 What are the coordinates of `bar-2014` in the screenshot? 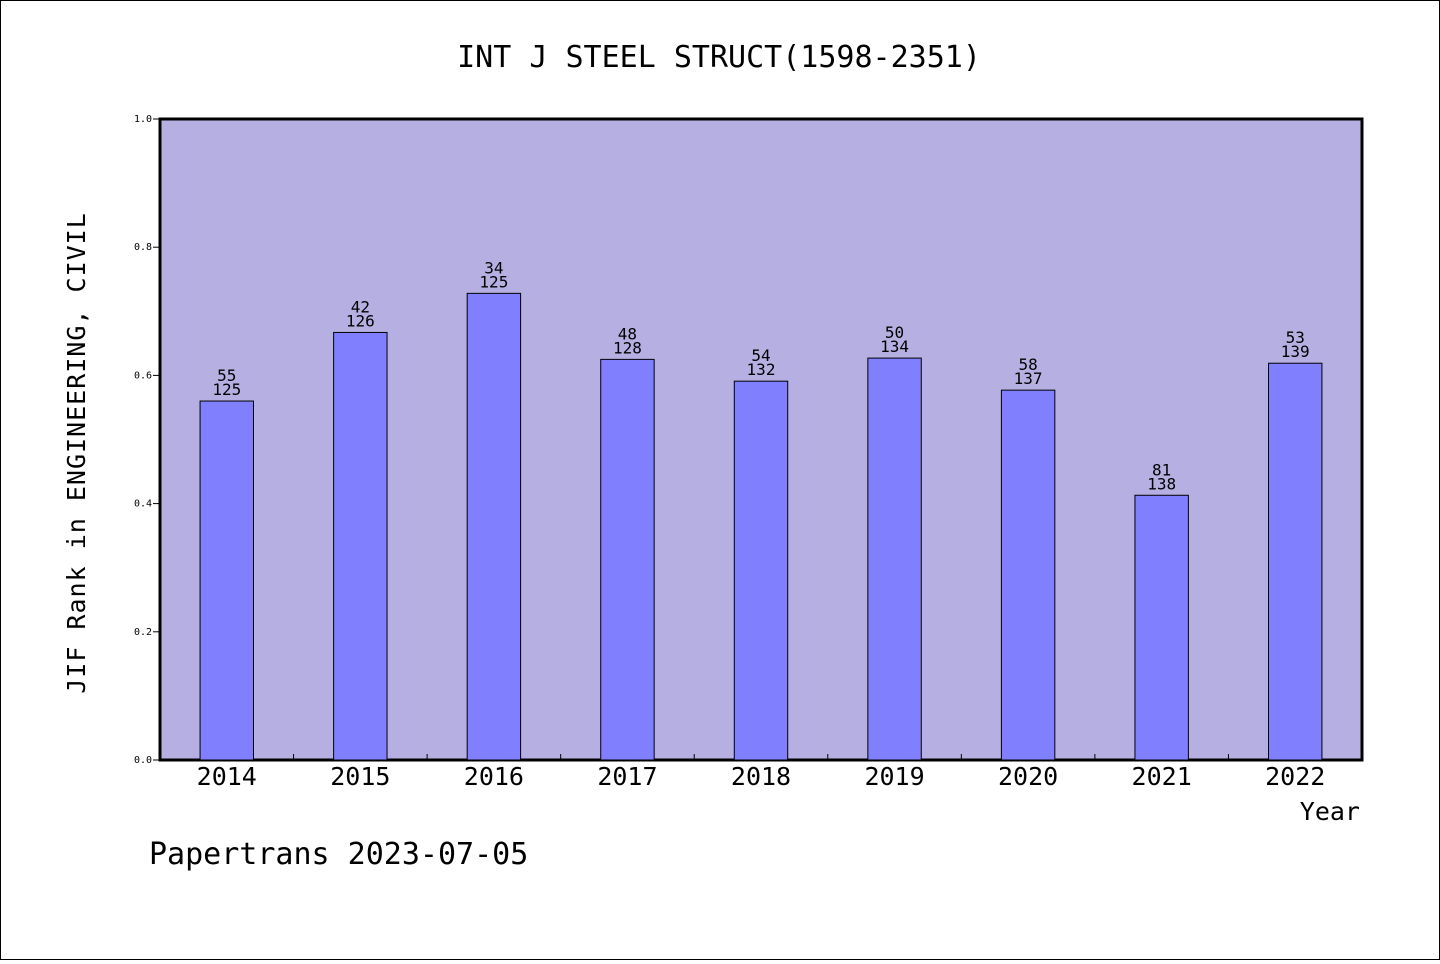 It's located at (226, 580).